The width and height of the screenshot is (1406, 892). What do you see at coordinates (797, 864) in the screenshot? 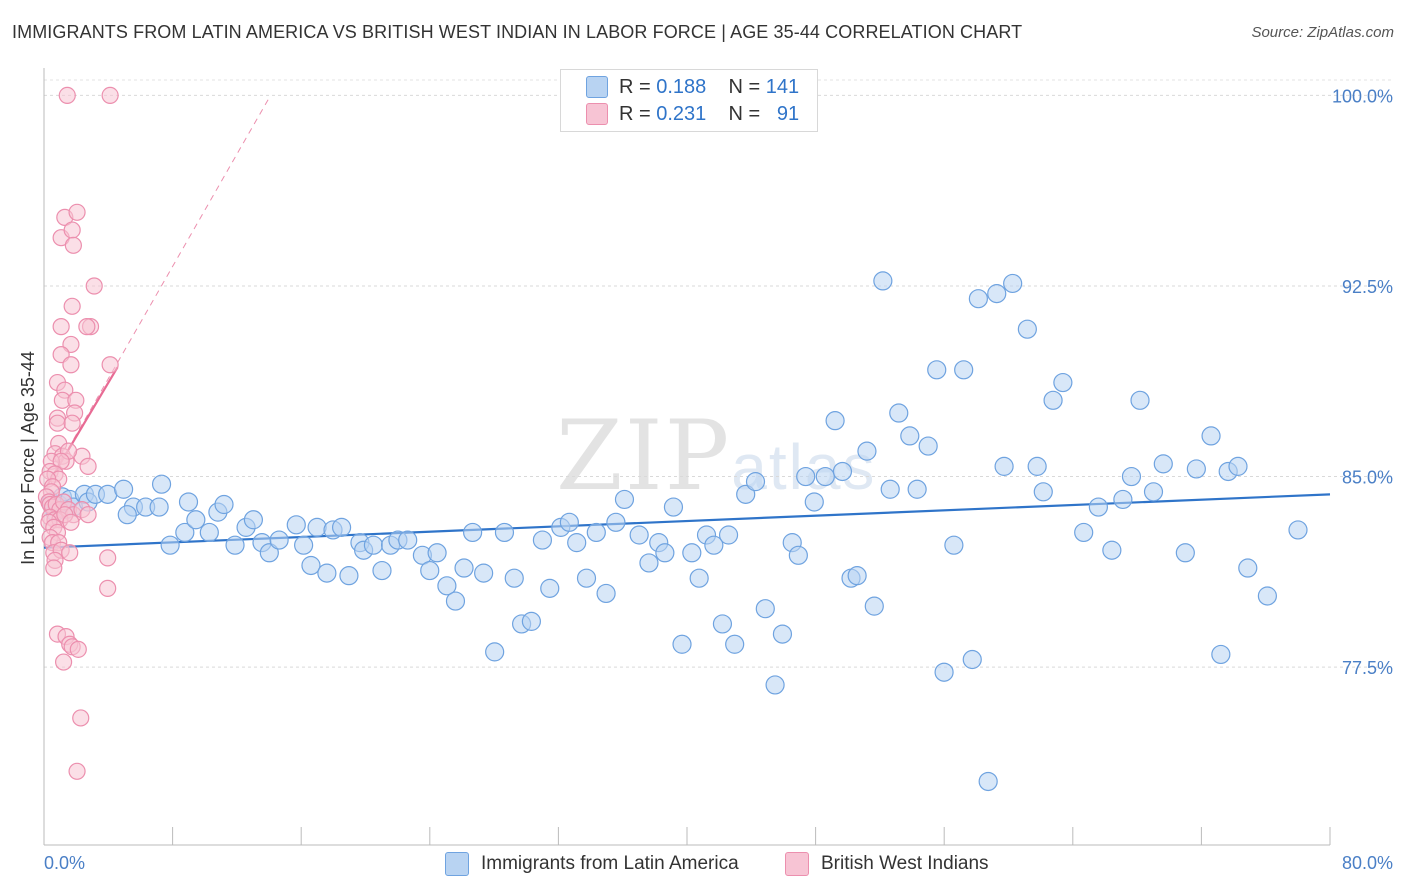
I see `bottom-legend-swatch-pink` at bounding box center [797, 864].